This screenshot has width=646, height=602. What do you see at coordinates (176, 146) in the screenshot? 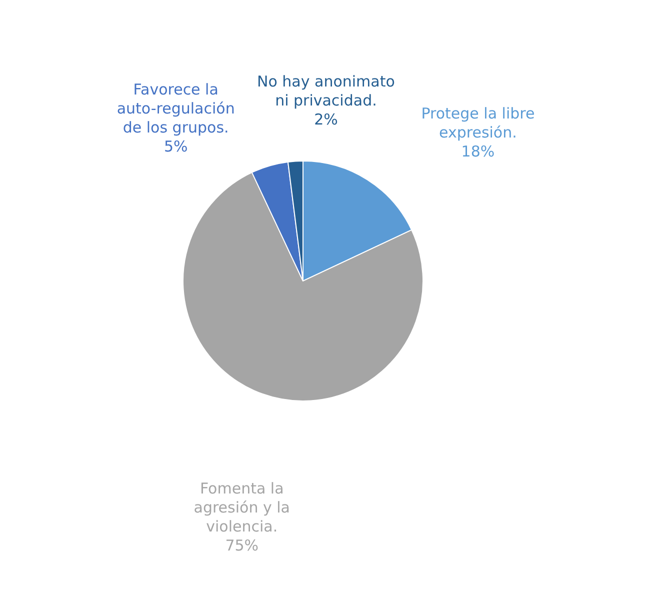
I see `data-label: 5%` at bounding box center [176, 146].